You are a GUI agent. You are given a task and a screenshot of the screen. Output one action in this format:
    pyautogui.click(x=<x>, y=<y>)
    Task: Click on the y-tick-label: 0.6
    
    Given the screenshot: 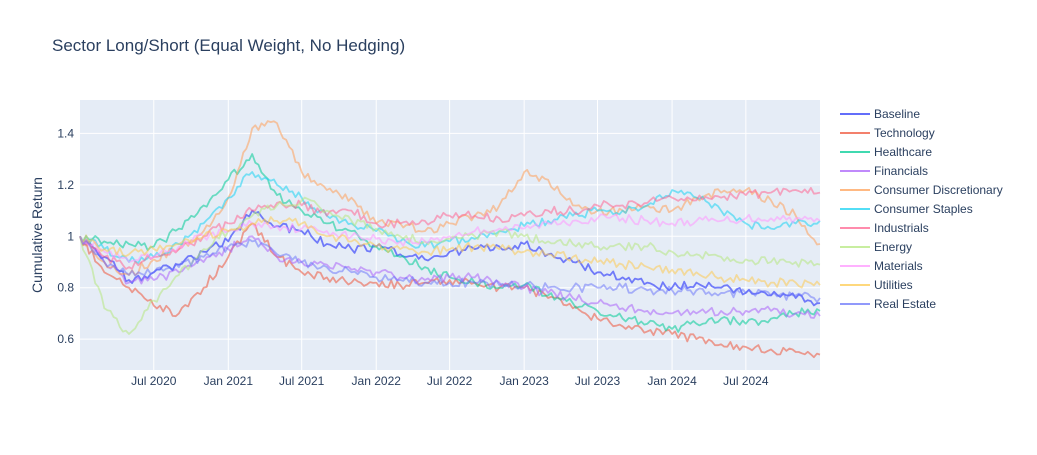 What is the action you would take?
    pyautogui.click(x=65, y=339)
    